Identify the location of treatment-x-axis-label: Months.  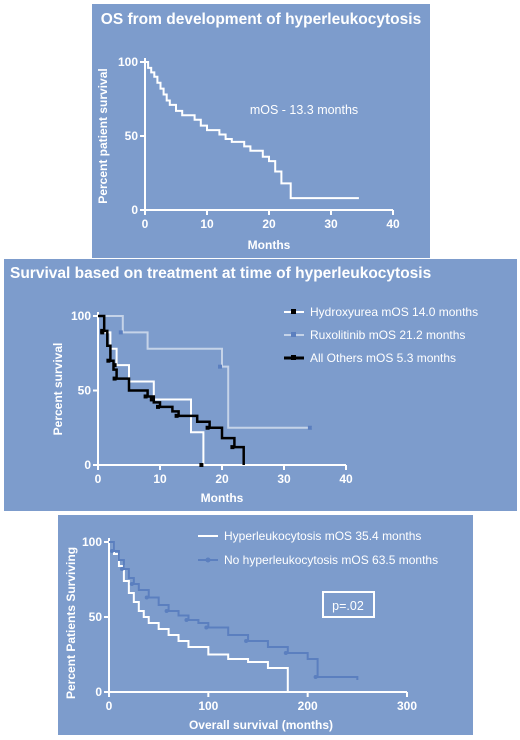
(222, 498).